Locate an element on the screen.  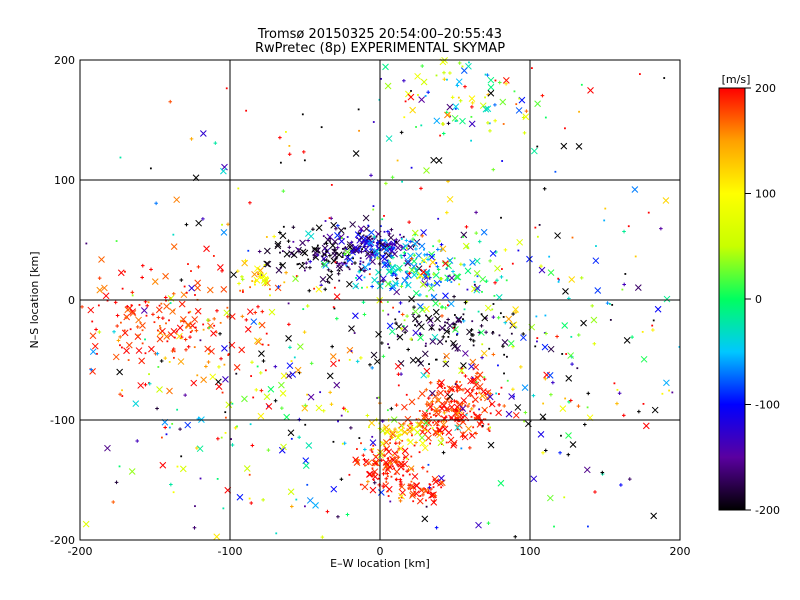
x-tick-label: 200 is located at coordinates (680, 551).